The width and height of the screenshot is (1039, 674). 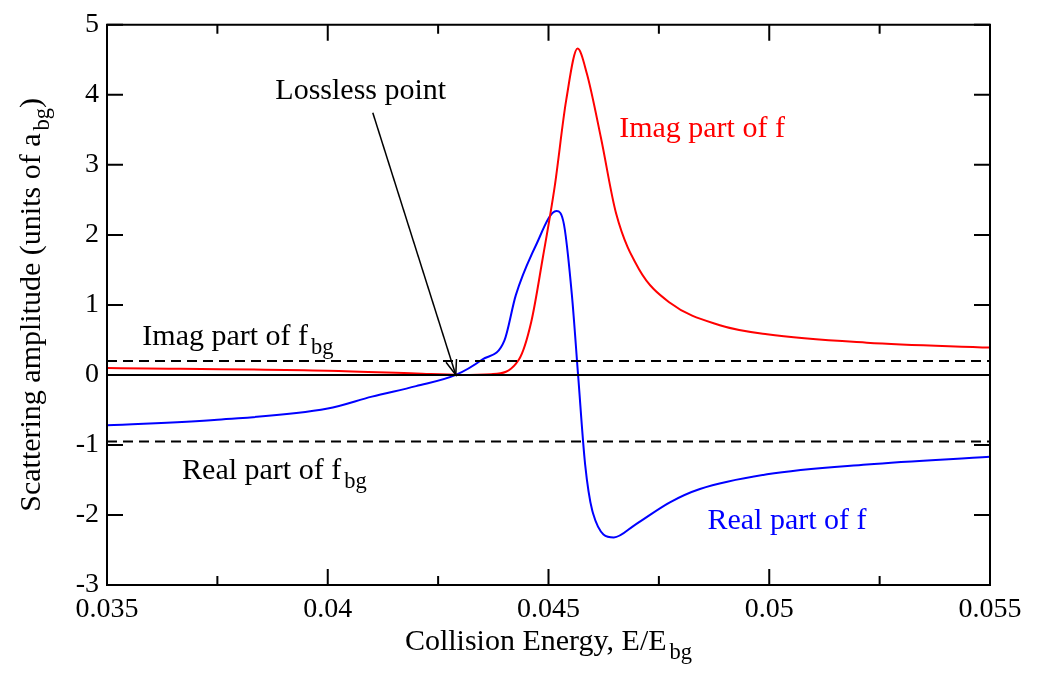 I want to click on y-tick-label: -1, so click(x=87, y=443).